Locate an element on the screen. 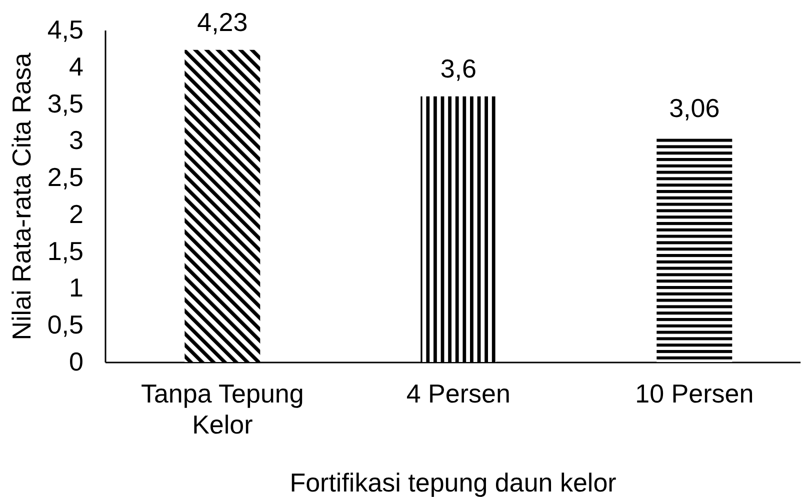  y-tick-label: 3 is located at coordinates (76, 140).